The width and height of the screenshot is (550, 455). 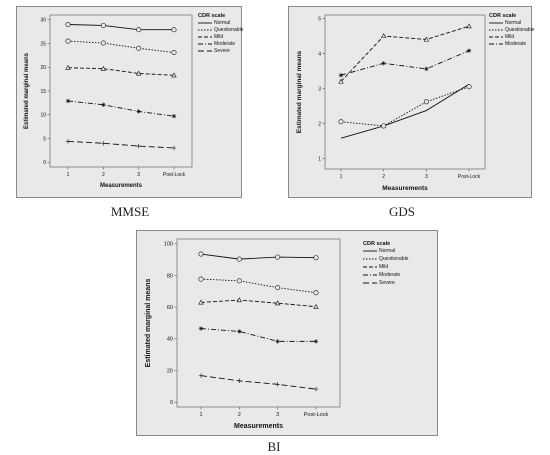 I want to click on mmse-y-tick-label: 10, so click(x=43, y=116).